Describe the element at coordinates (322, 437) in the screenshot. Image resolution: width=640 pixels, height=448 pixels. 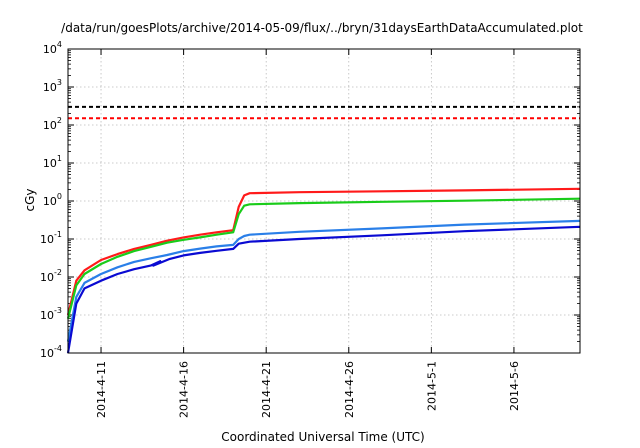
I see `x-axis-label: Coordinated Universal Time (UTC)` at that location.